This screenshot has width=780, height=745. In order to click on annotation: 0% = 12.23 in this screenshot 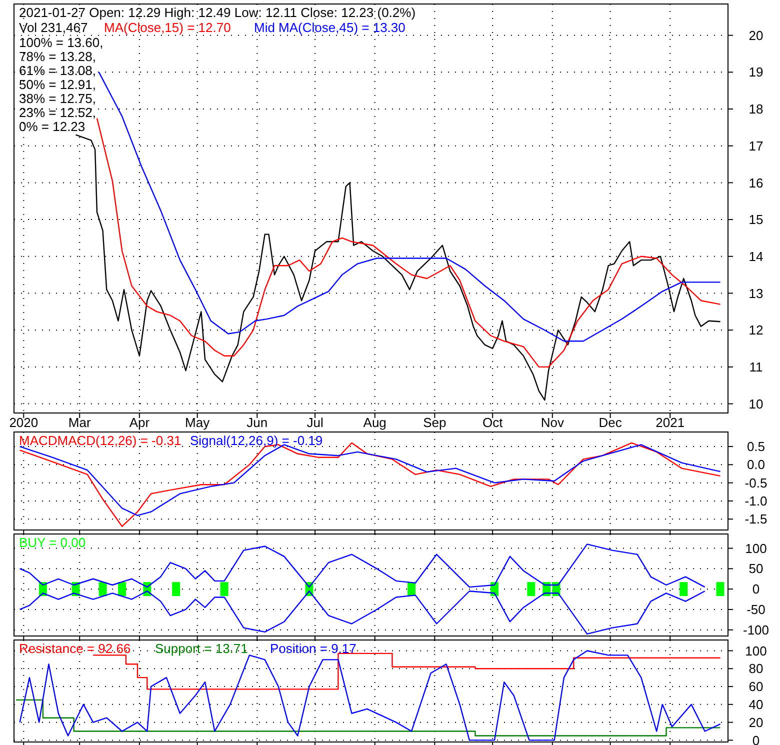, I will do `click(52, 126)`.